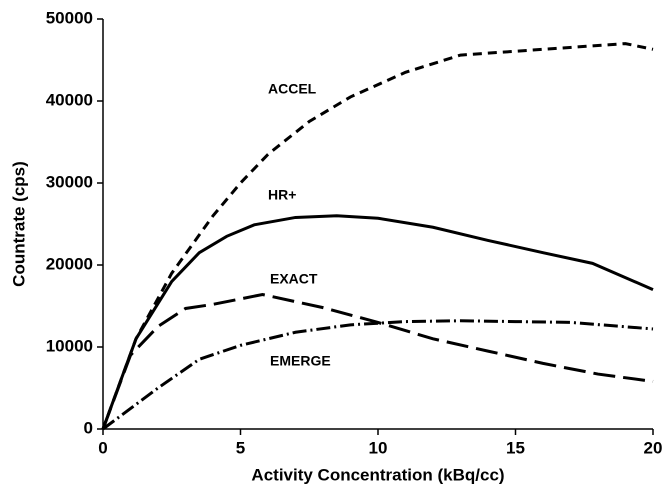  Describe the element at coordinates (69, 345) in the screenshot. I see `y-tick-label: 10000` at that location.